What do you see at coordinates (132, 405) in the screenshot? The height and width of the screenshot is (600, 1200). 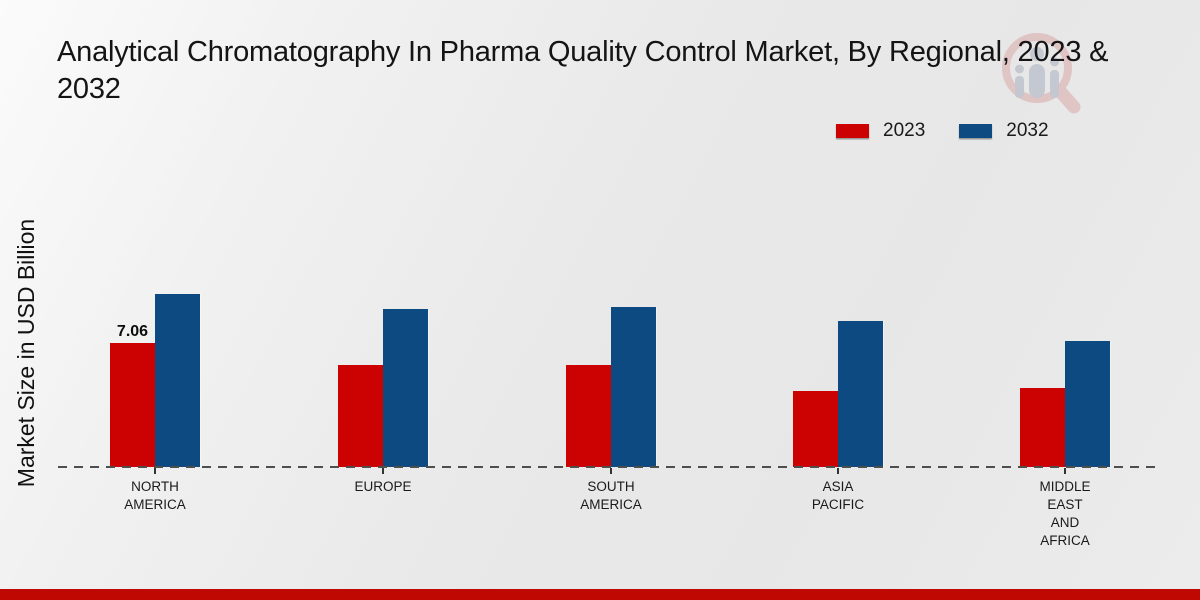 I see `bar-2023-north-america` at bounding box center [132, 405].